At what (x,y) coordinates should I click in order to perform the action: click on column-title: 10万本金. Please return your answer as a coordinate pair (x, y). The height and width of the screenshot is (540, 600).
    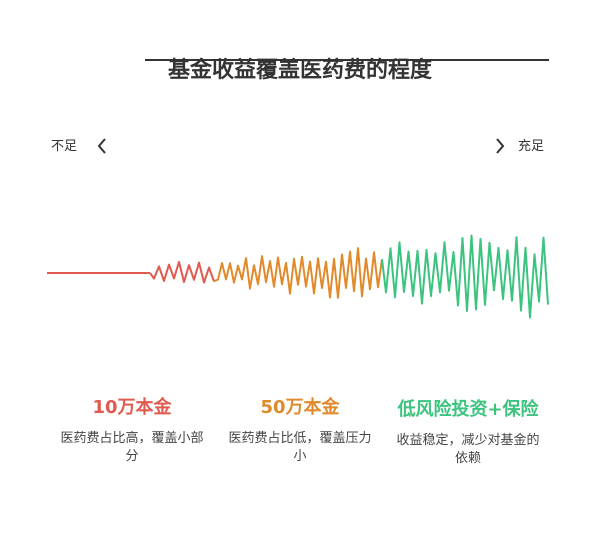
    Looking at the image, I should click on (132, 407).